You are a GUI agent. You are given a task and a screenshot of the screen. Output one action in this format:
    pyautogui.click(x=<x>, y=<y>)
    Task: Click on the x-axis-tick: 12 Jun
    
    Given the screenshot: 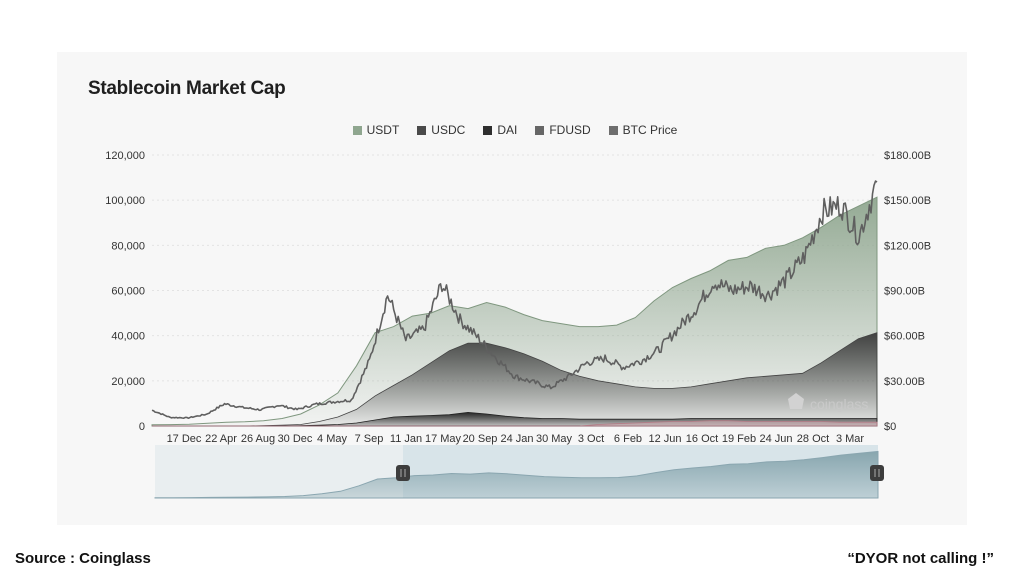 What is the action you would take?
    pyautogui.click(x=664, y=439)
    